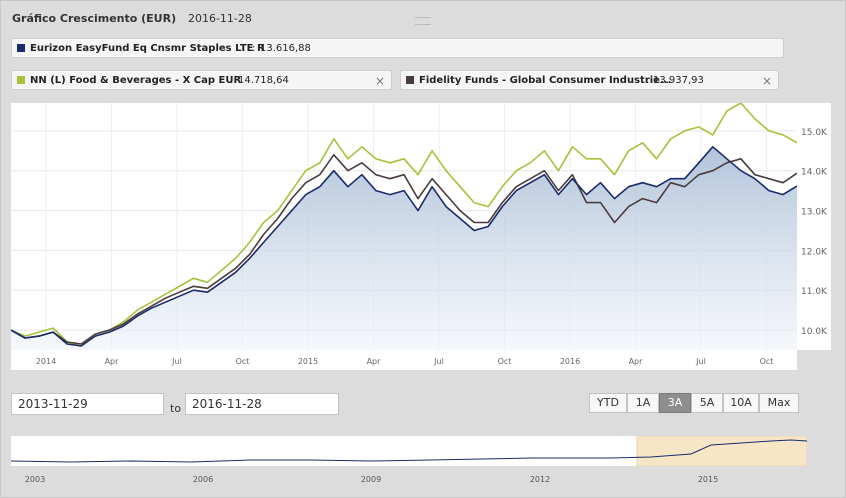 The image size is (846, 498). What do you see at coordinates (779, 403) in the screenshot?
I see `range-button-max: Max` at bounding box center [779, 403].